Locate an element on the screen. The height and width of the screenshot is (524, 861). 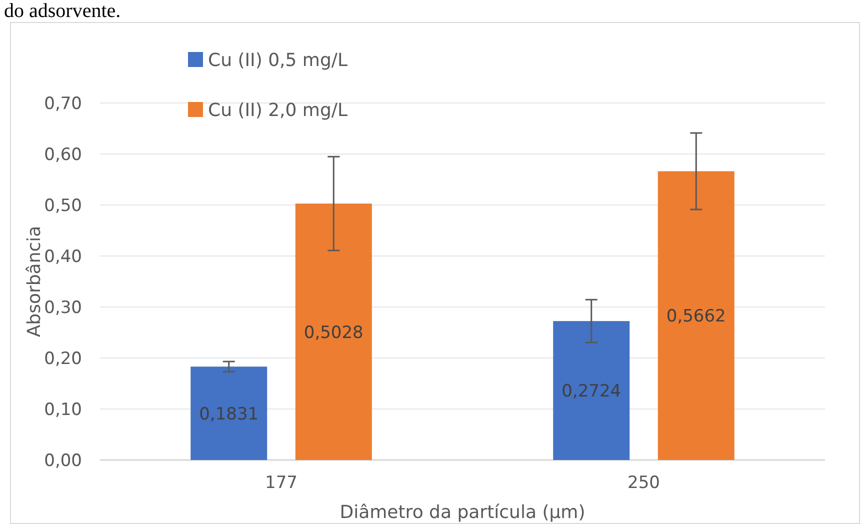
legend-label: Cu (II) 2,0 mg/L is located at coordinates (278, 110).